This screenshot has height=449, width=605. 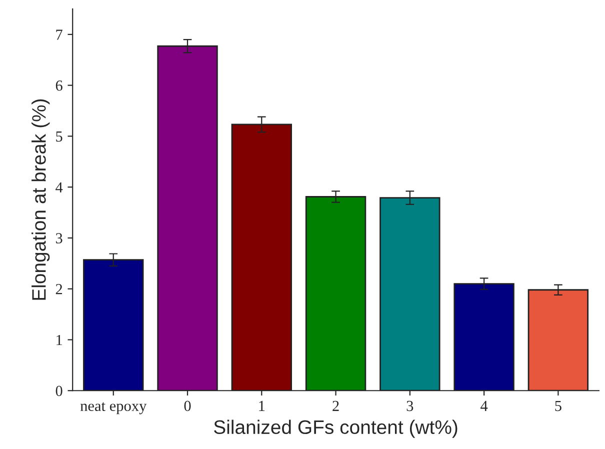 I want to click on x-tick-label: 3, so click(x=410, y=406).